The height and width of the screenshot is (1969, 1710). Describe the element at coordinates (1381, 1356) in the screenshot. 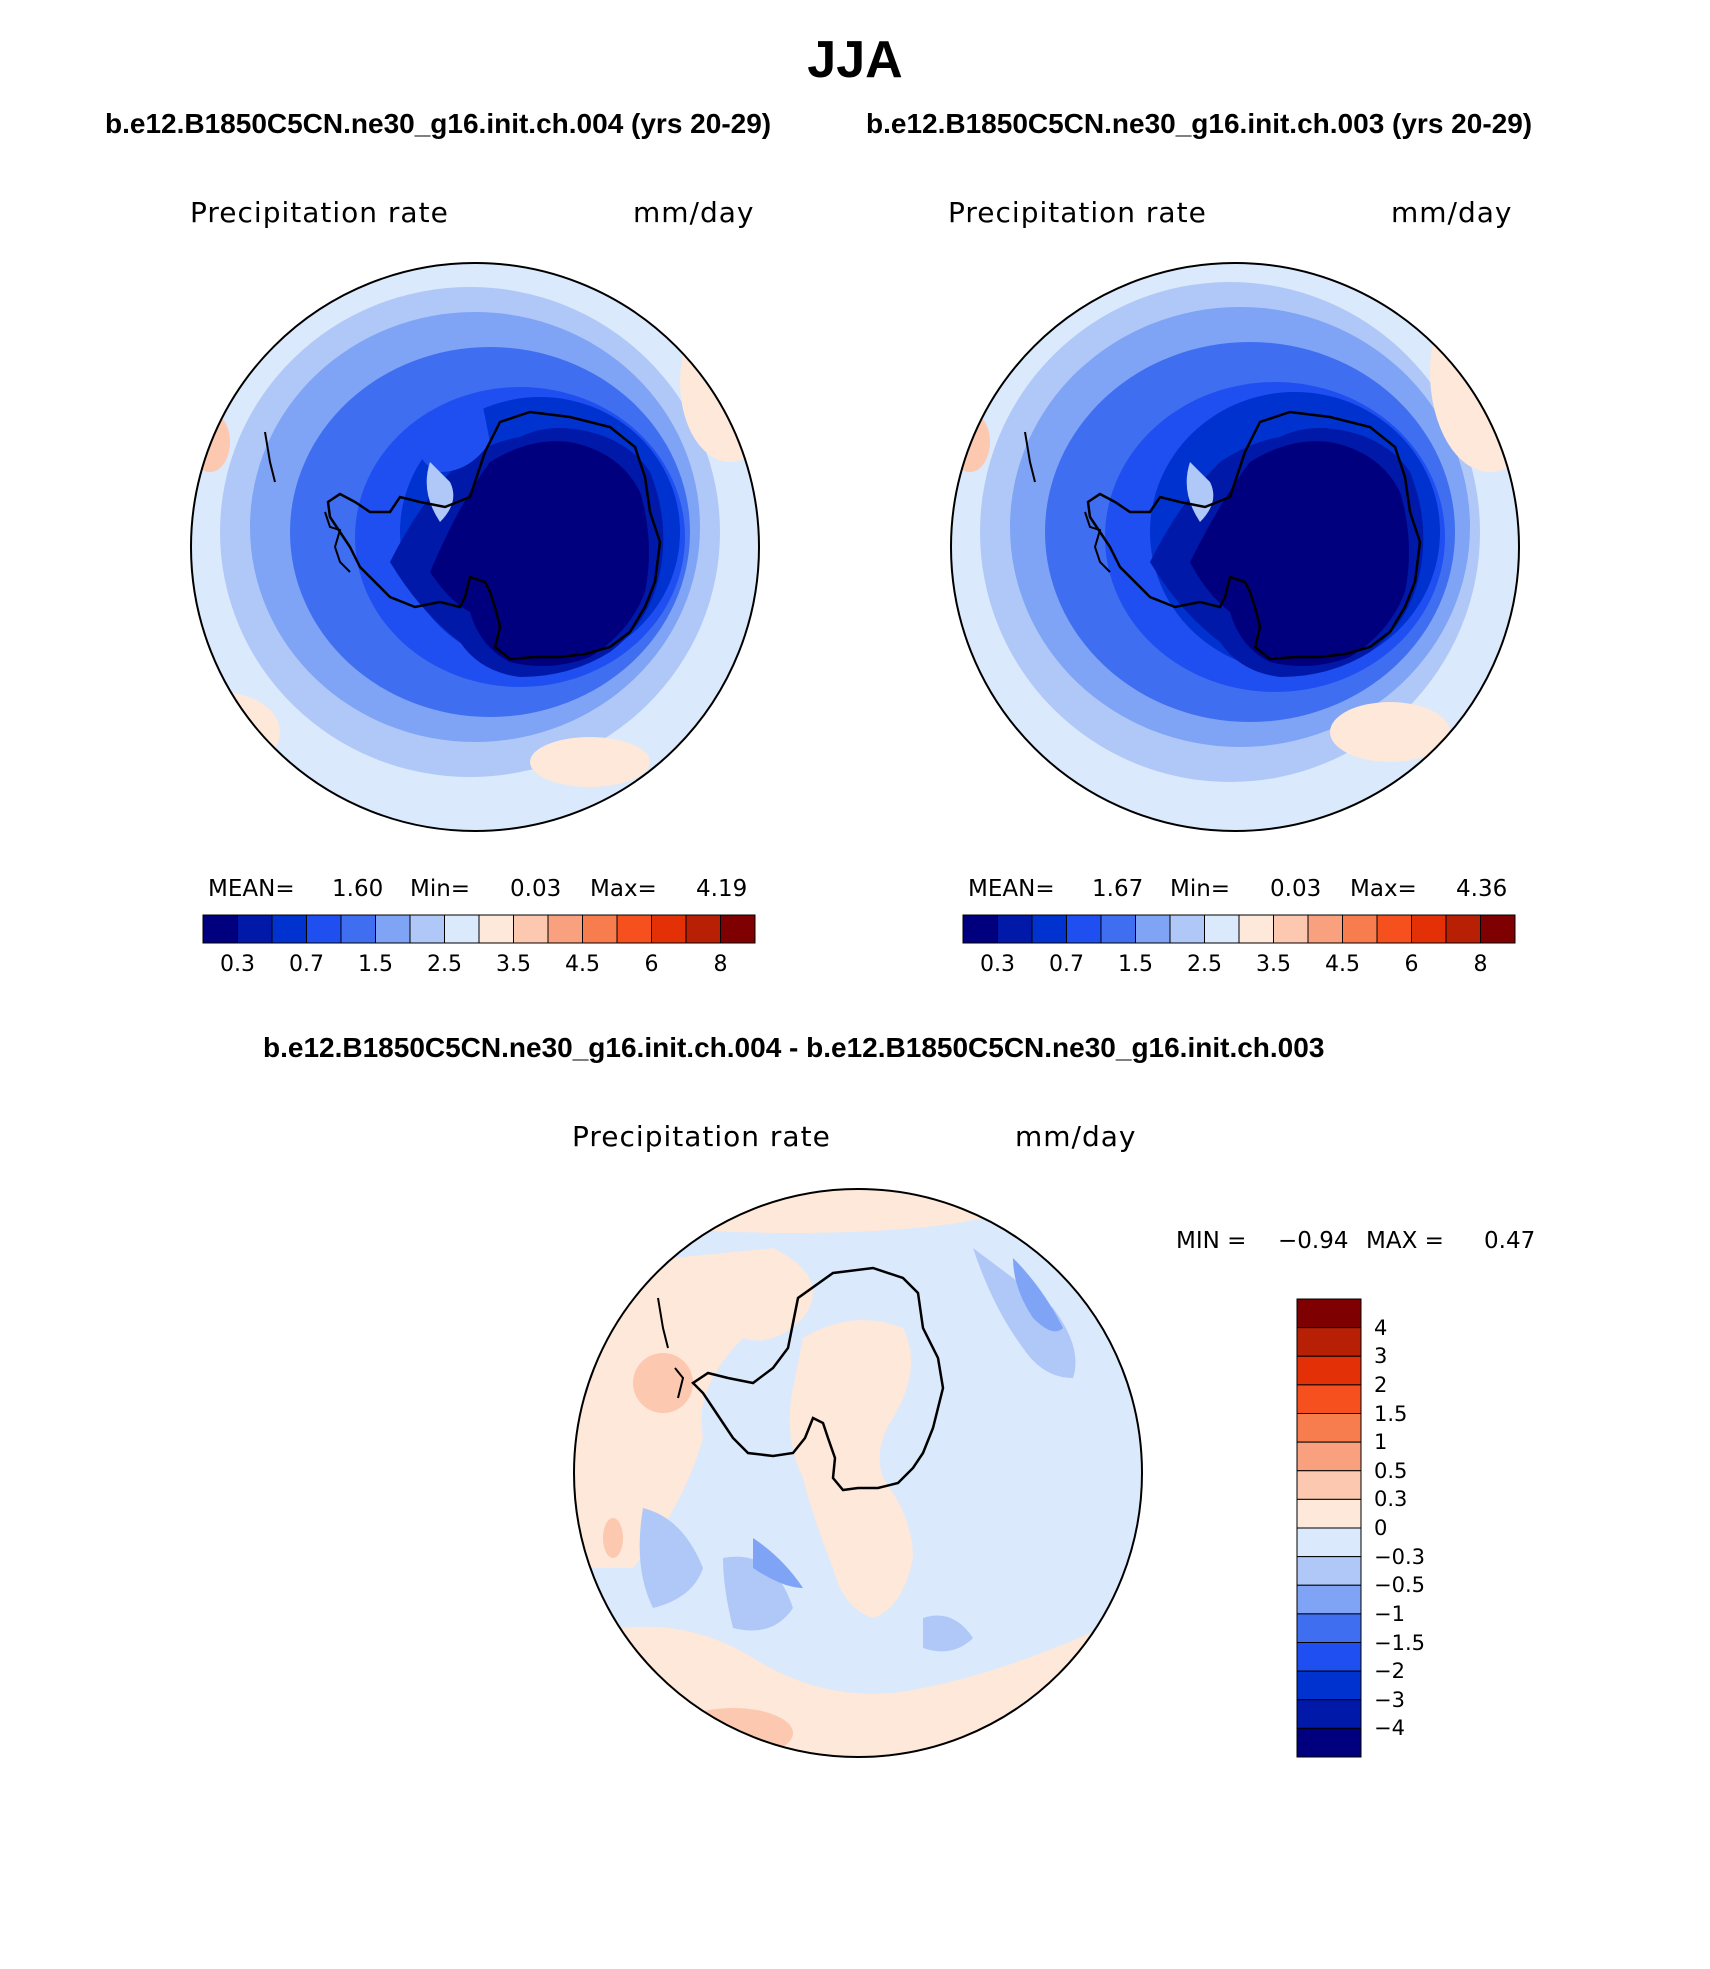

I see `diff-colorbar-tick-label: 3` at that location.